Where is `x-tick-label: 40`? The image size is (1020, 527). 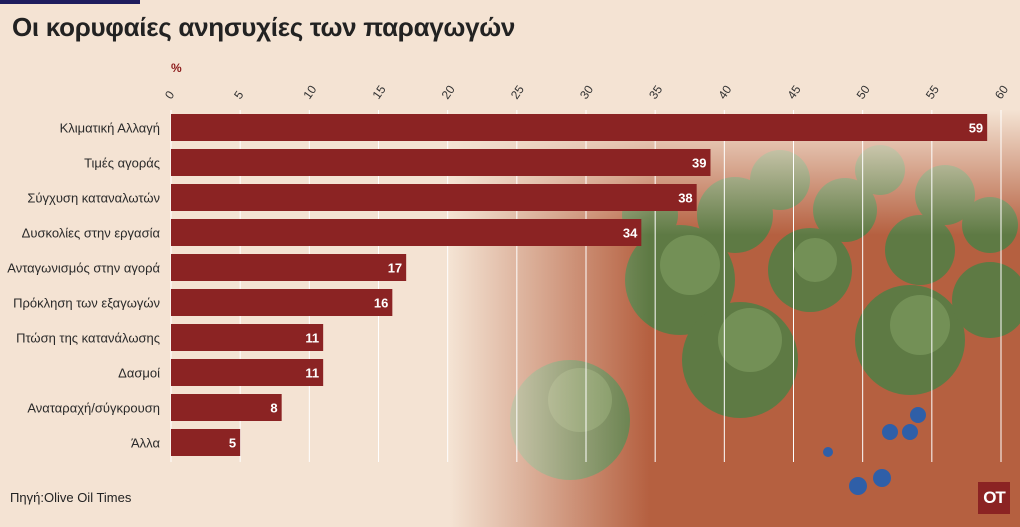
x-tick-label: 40 is located at coordinates (724, 91).